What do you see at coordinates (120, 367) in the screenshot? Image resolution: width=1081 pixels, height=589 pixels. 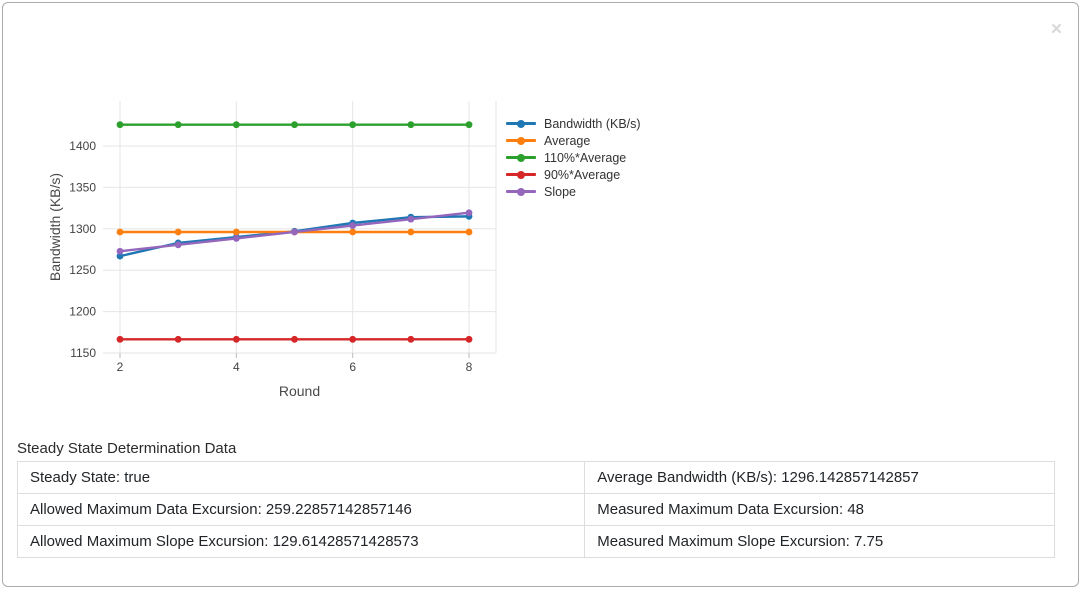 I see `x-tick-label: 2` at bounding box center [120, 367].